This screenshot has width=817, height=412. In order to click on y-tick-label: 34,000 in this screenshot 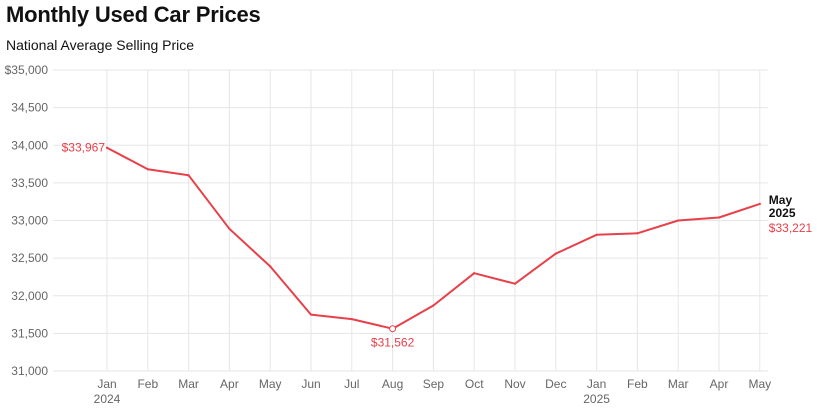, I will do `click(29, 145)`.